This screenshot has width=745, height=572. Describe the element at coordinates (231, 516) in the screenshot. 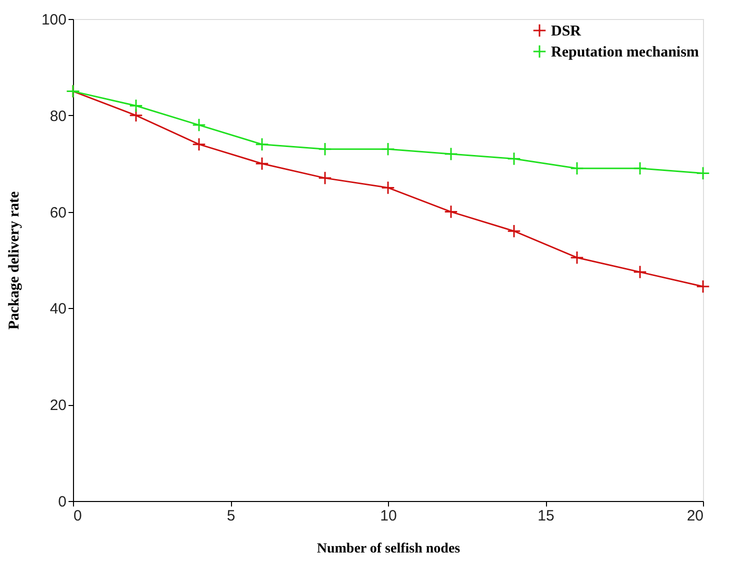

I see `x-tick-label: 5` at that location.